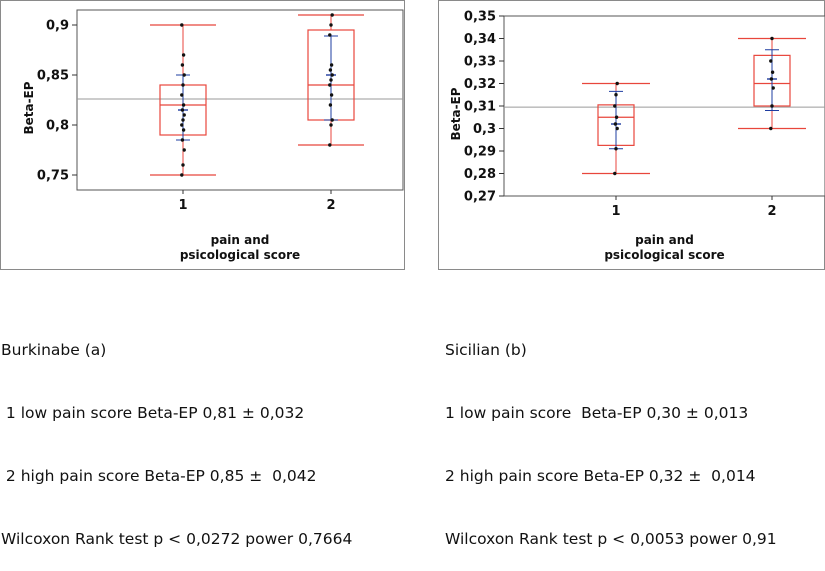  Describe the element at coordinates (480, 197) in the screenshot. I see `y-tick-label: 0,27` at that location.